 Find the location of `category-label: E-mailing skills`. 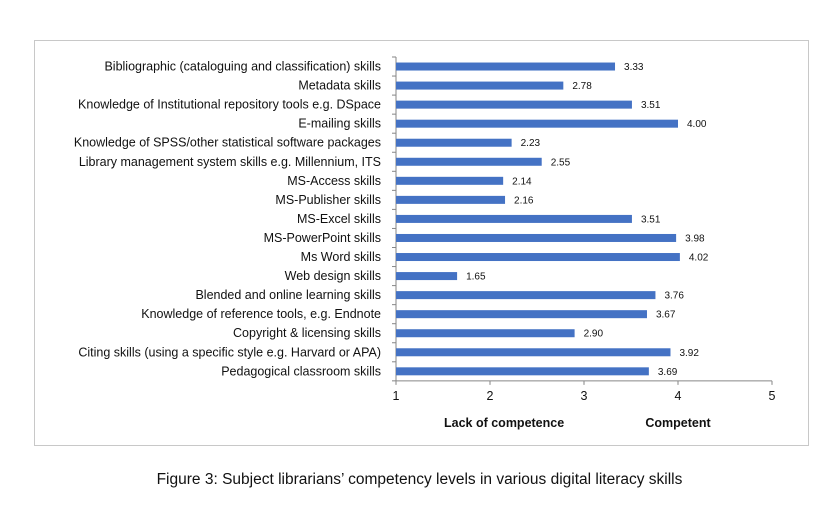

category-label: E-mailing skills is located at coordinates (339, 124).